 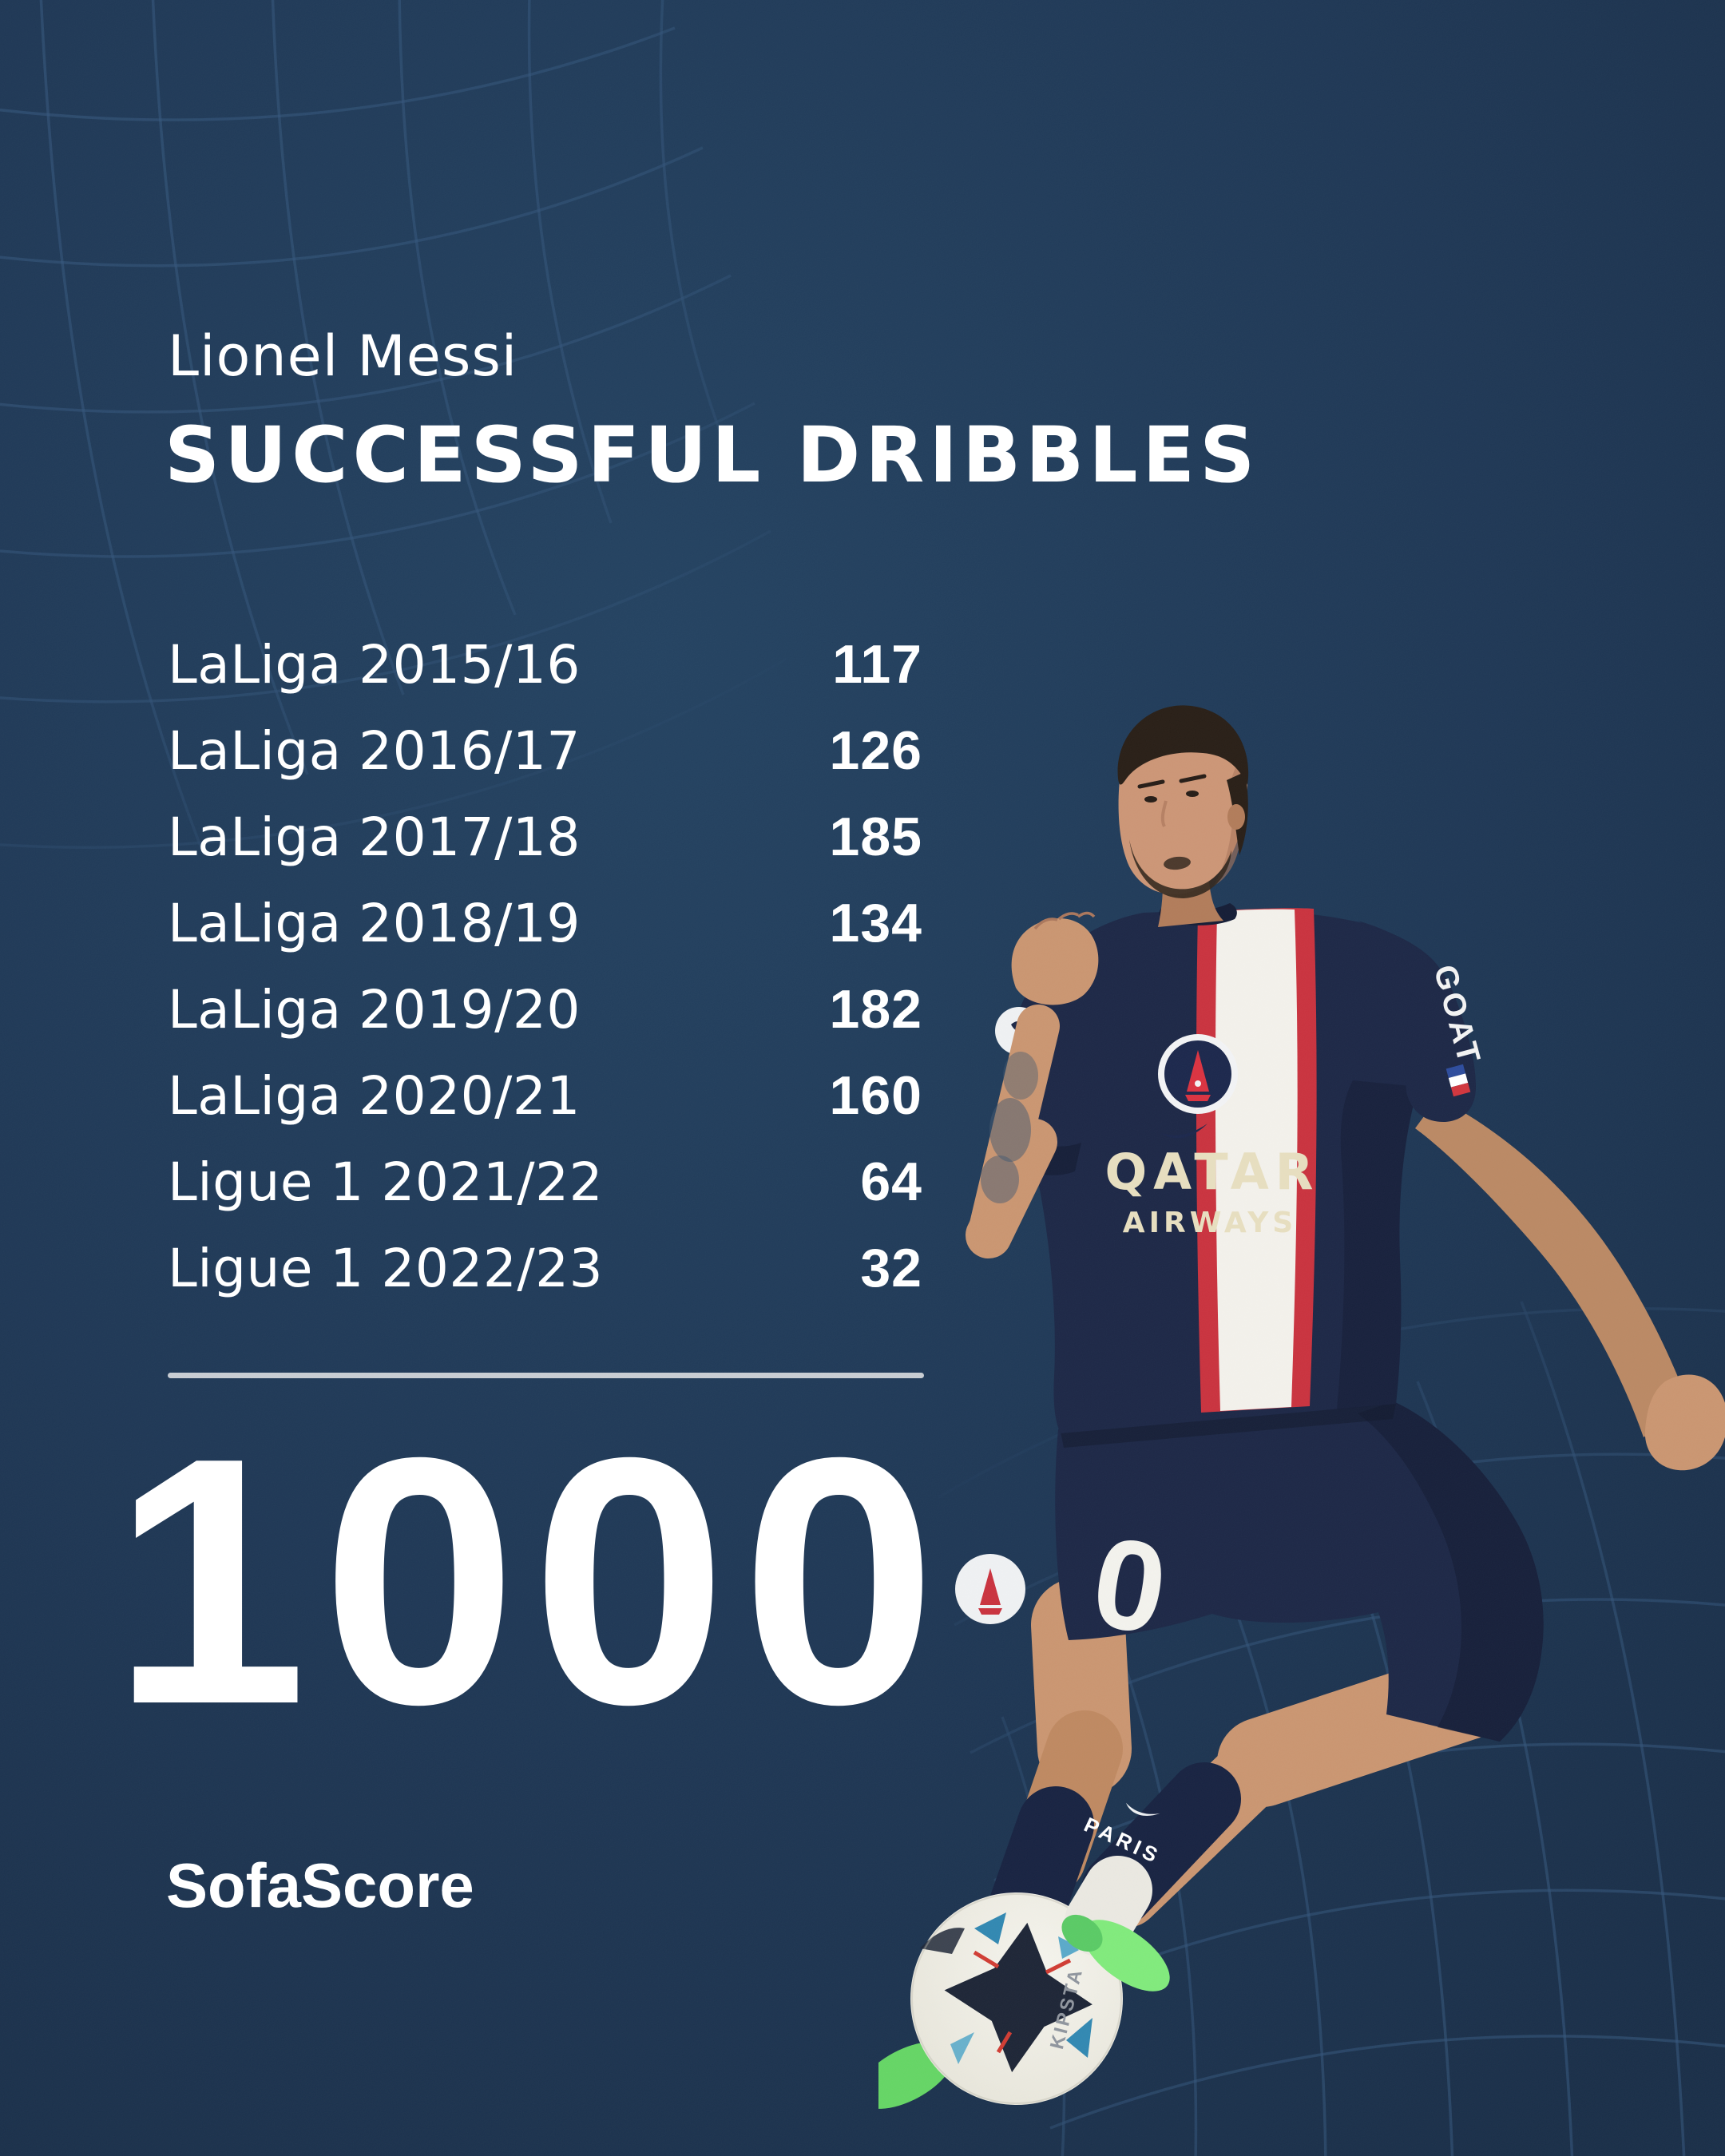 I want to click on page-title: SUCCESSFUL DRIBBLES, so click(x=713, y=455).